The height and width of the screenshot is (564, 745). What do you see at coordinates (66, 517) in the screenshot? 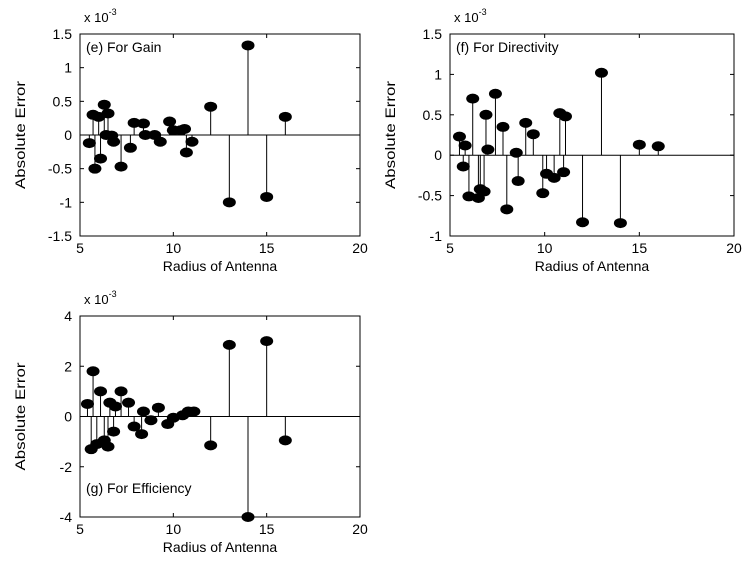
I see `y-tick-label: -4` at bounding box center [66, 517].